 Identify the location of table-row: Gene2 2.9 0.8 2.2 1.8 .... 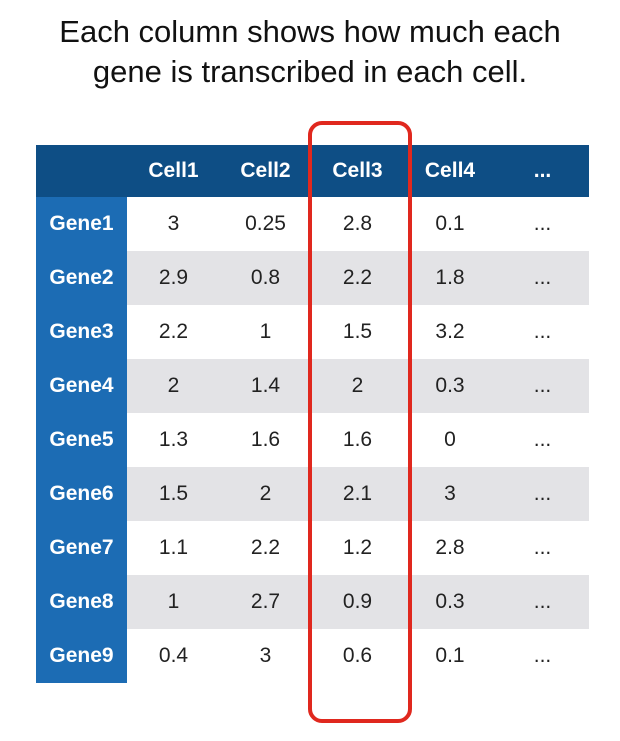
(312, 278).